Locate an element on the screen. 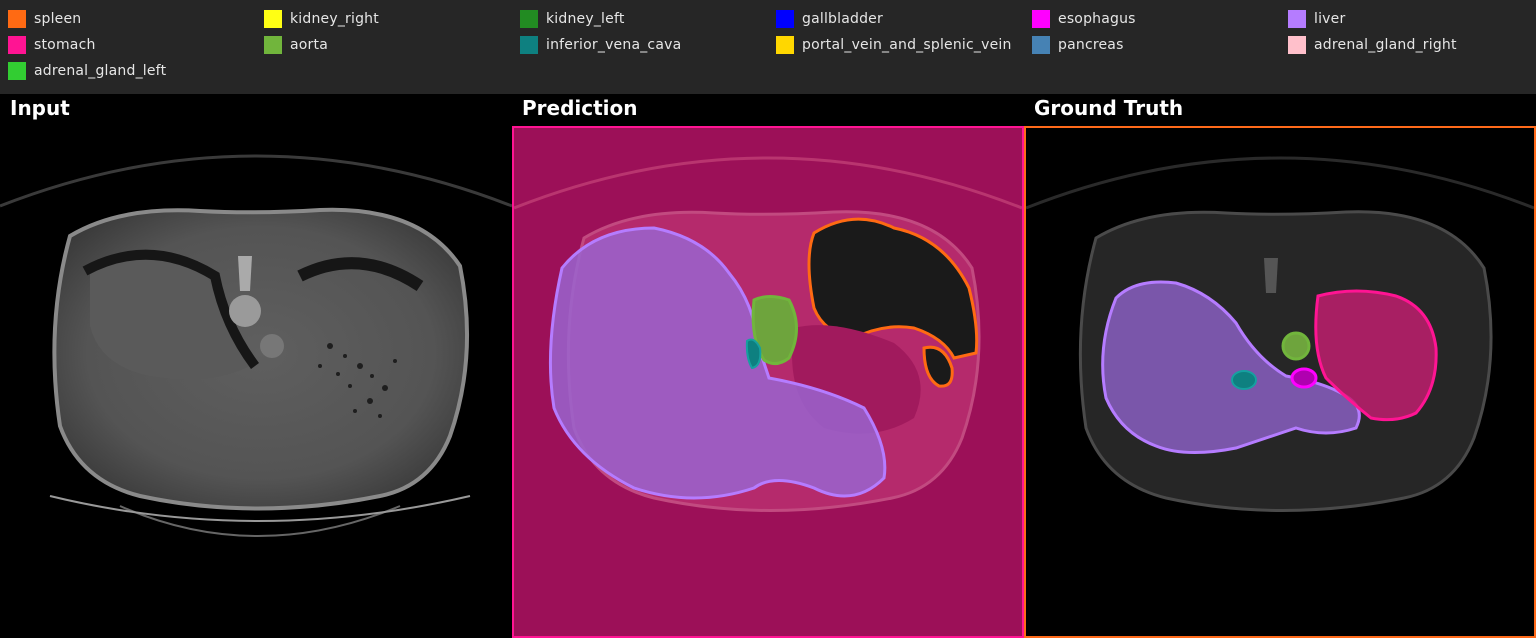 This screenshot has height=638, width=1536. legend-item-portal-vein: portal_vein_and_splenic_vein is located at coordinates (894, 45).